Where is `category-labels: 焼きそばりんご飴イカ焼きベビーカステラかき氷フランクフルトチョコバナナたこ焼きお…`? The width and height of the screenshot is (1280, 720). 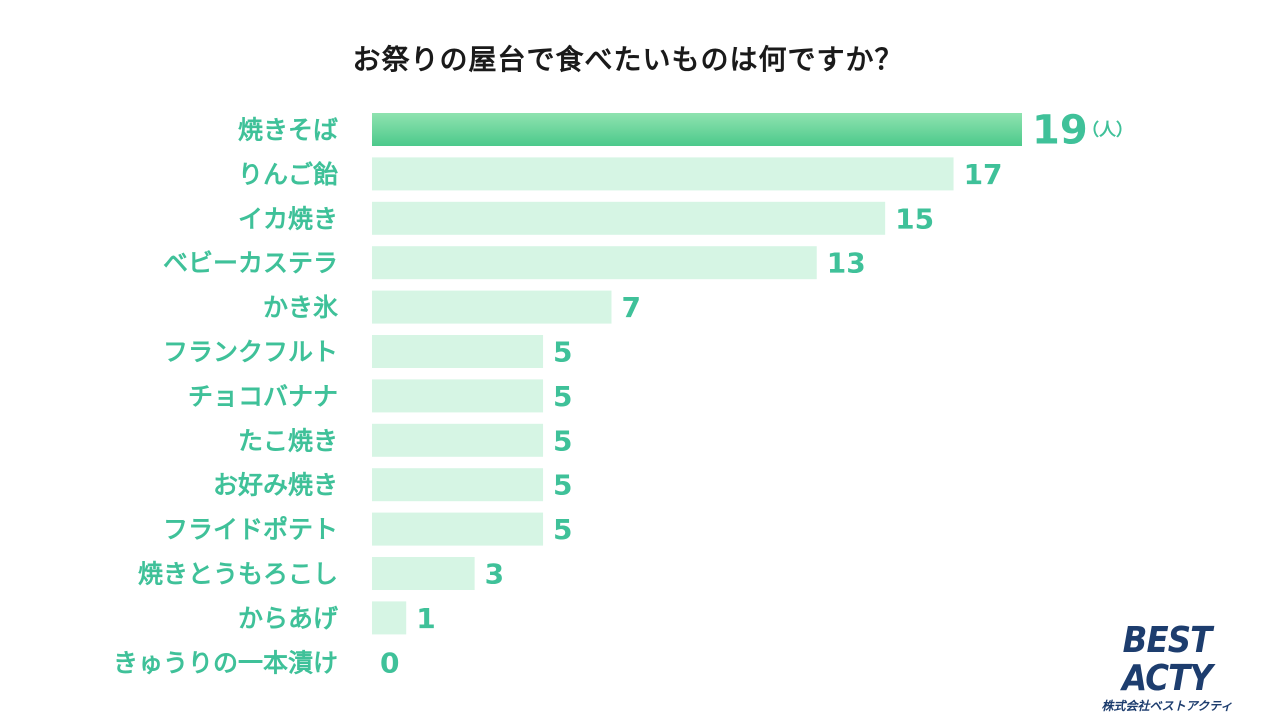 category-labels: 焼きそばりんご飴イカ焼きベビーカステラかき氷フランクフルトチョコバナナたこ焼きお… is located at coordinates (226, 397).